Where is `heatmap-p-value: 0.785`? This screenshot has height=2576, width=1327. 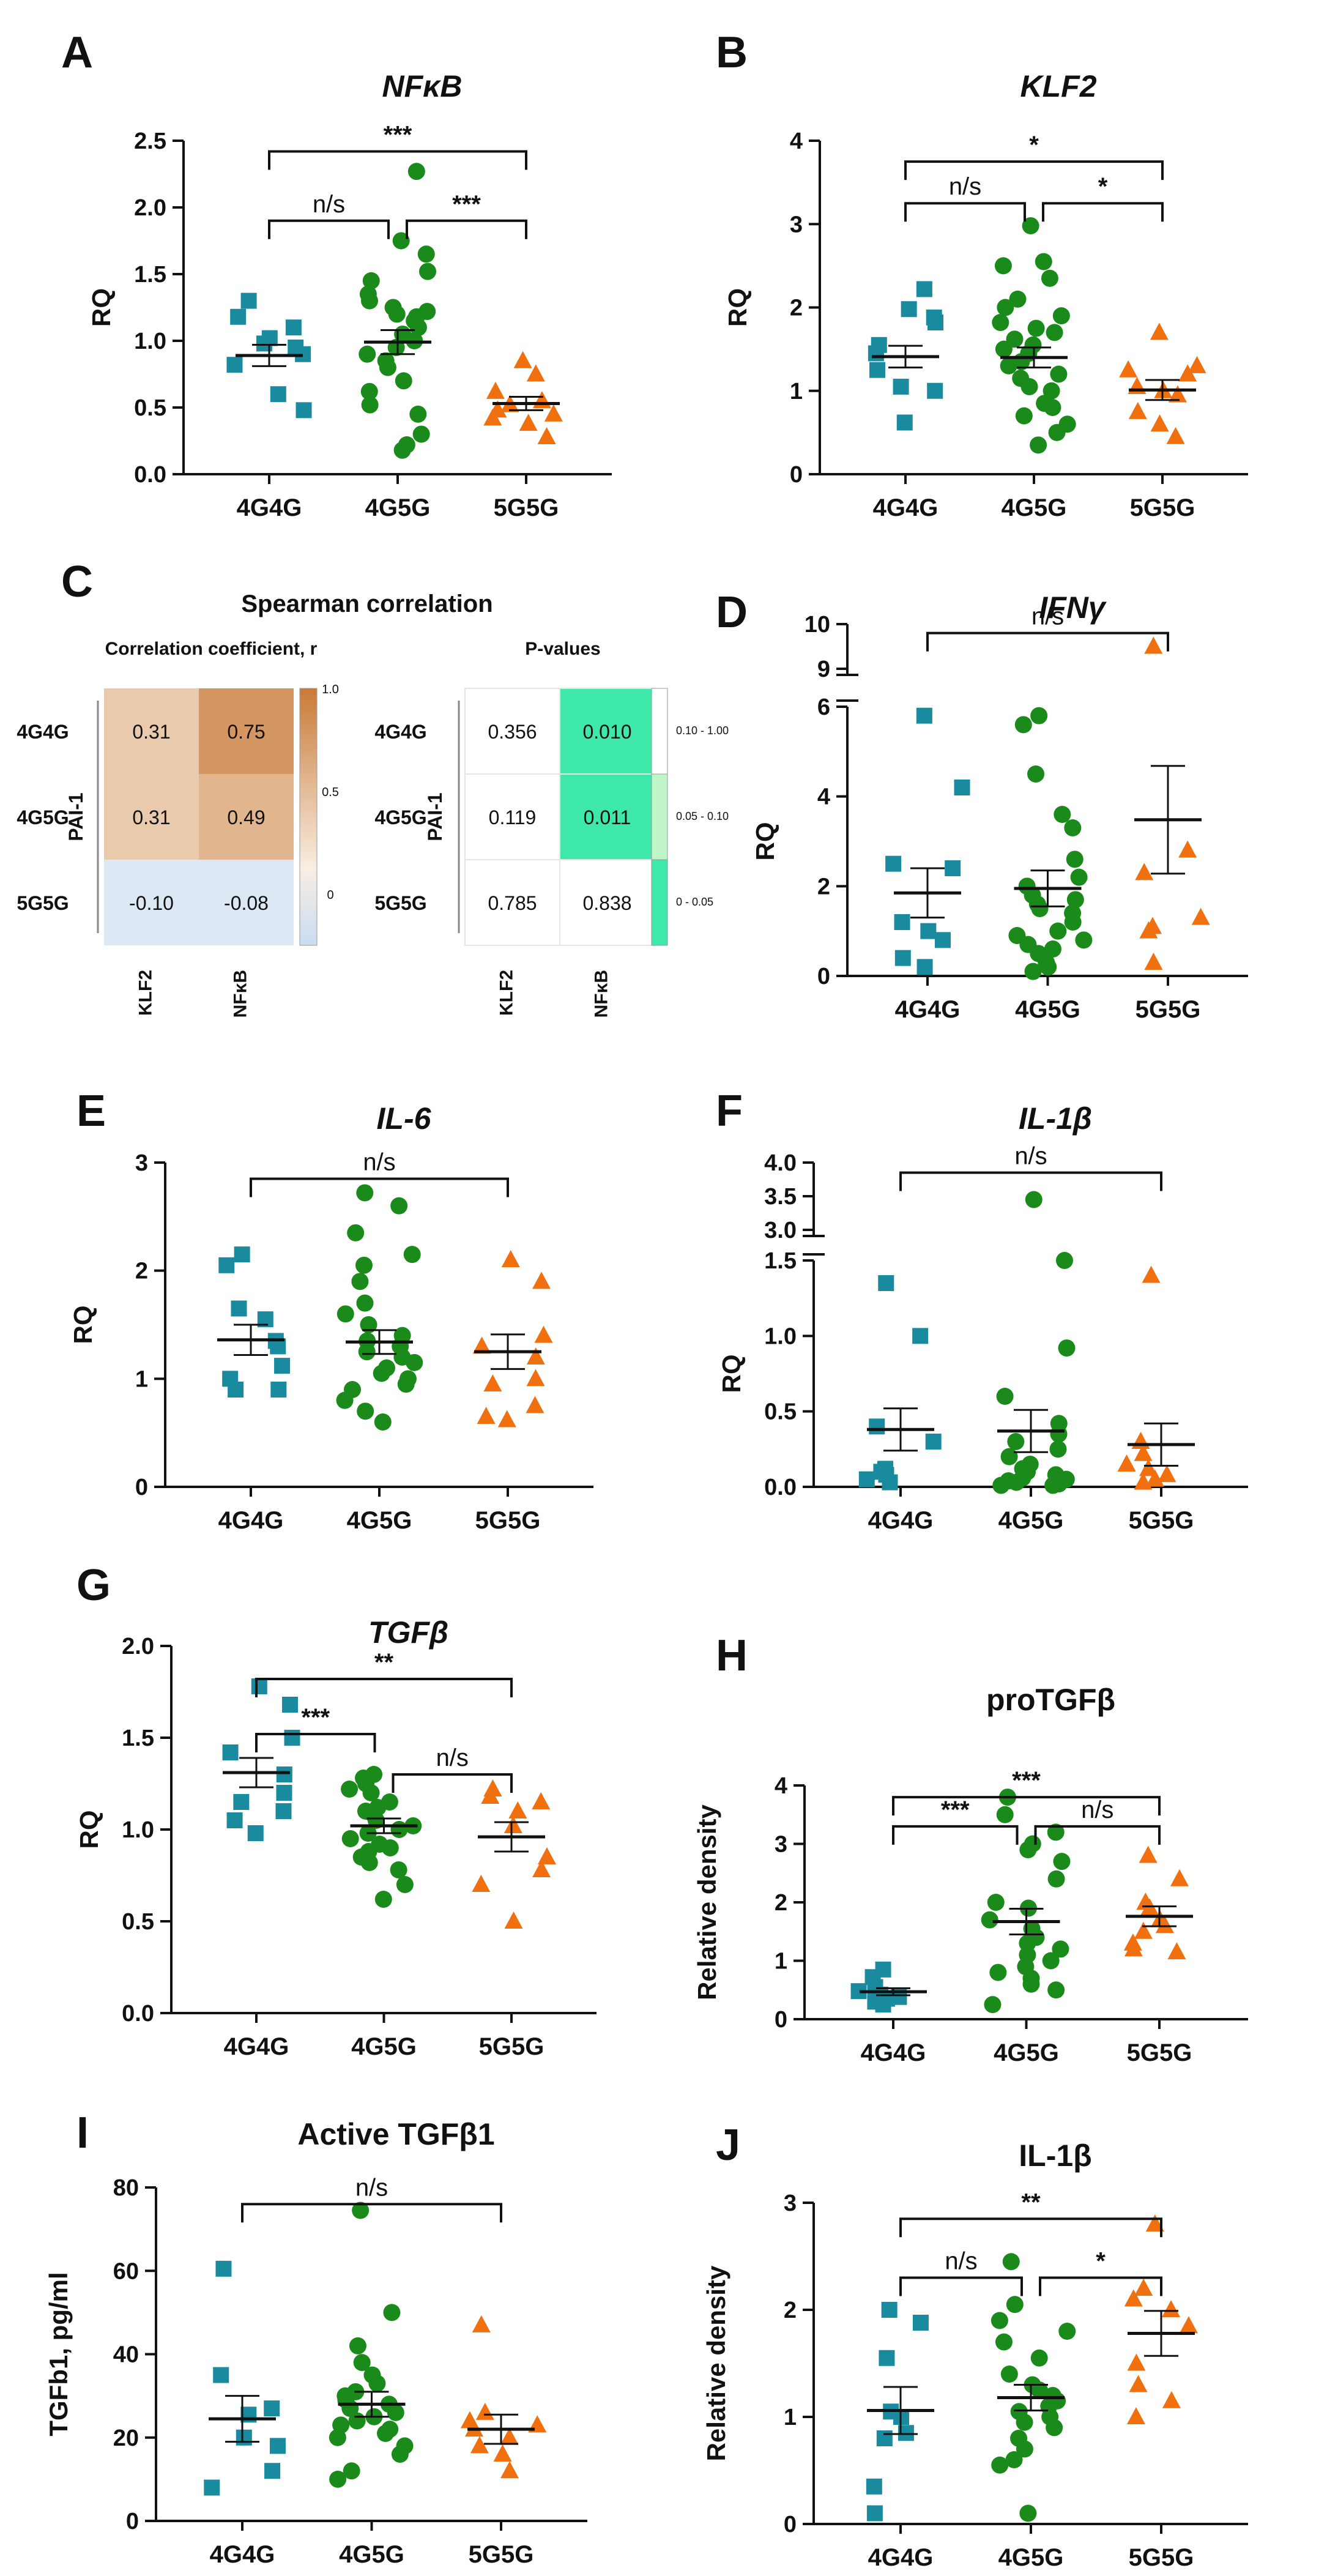 heatmap-p-value: 0.785 is located at coordinates (512, 903).